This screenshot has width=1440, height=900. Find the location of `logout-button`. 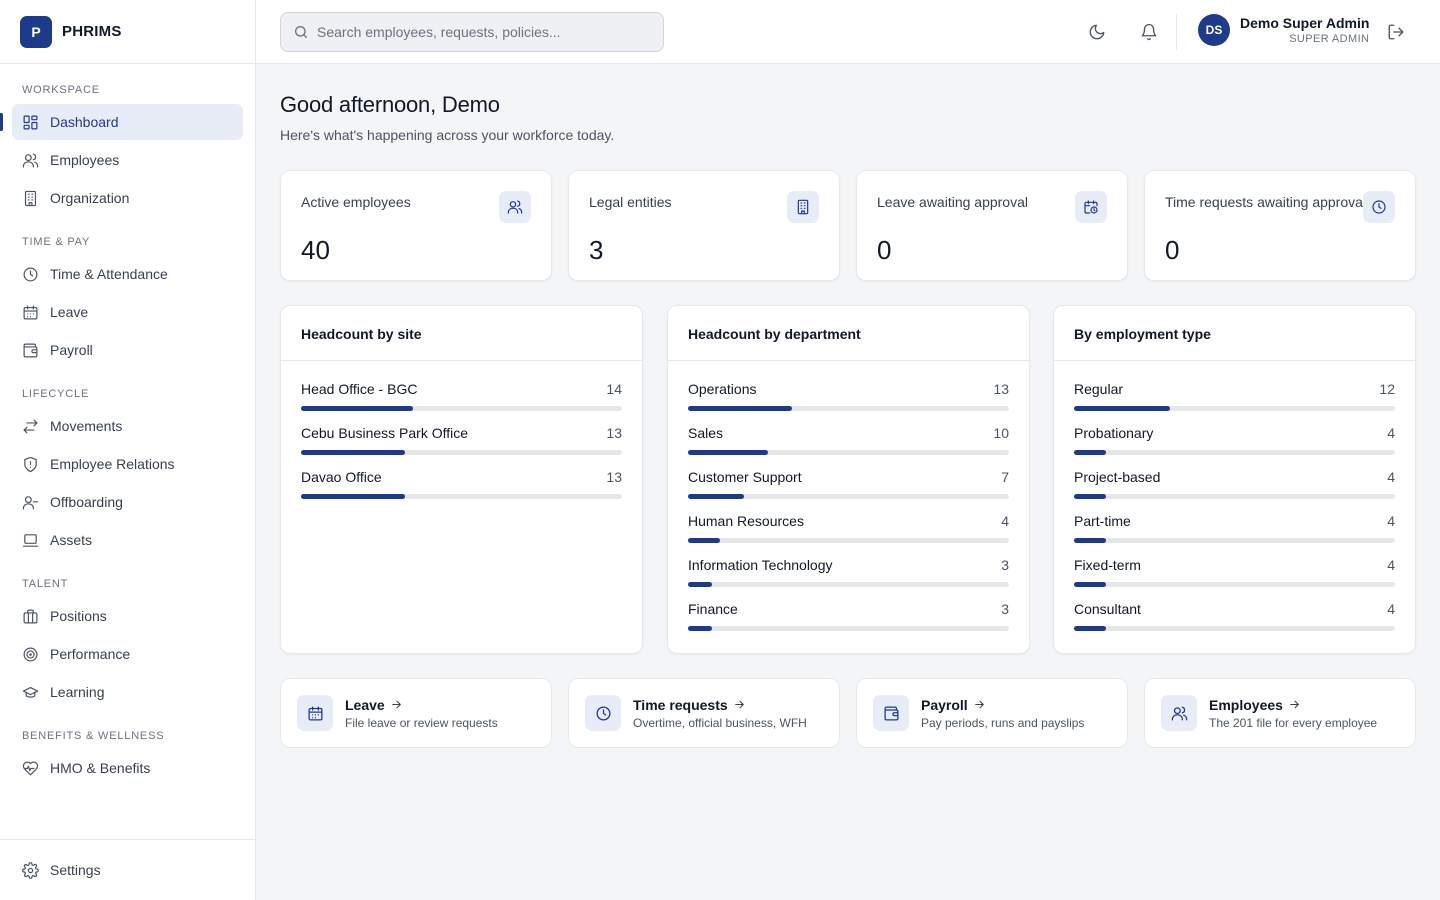

logout-button is located at coordinates (1396, 32).